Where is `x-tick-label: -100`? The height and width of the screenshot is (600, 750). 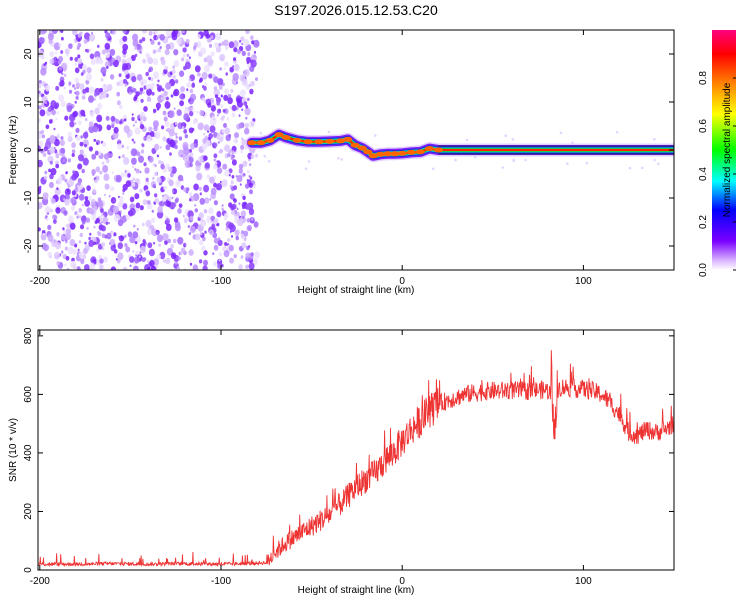 x-tick-label: -100 is located at coordinates (221, 581).